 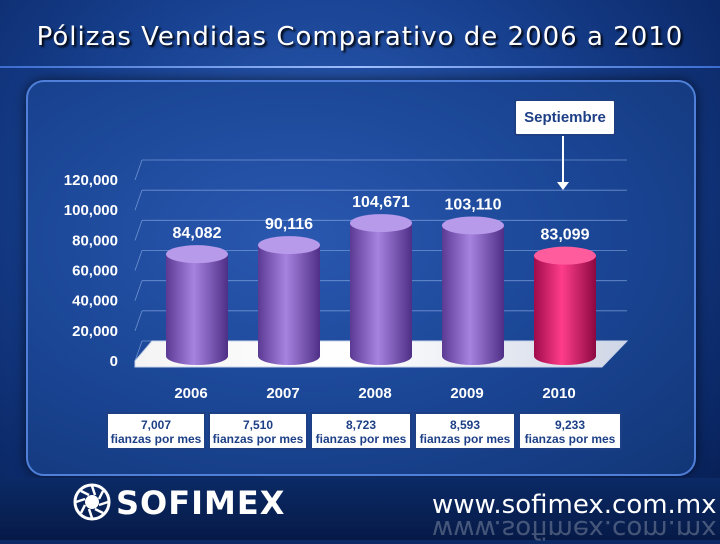 What do you see at coordinates (473, 295) in the screenshot?
I see `bar-2009` at bounding box center [473, 295].